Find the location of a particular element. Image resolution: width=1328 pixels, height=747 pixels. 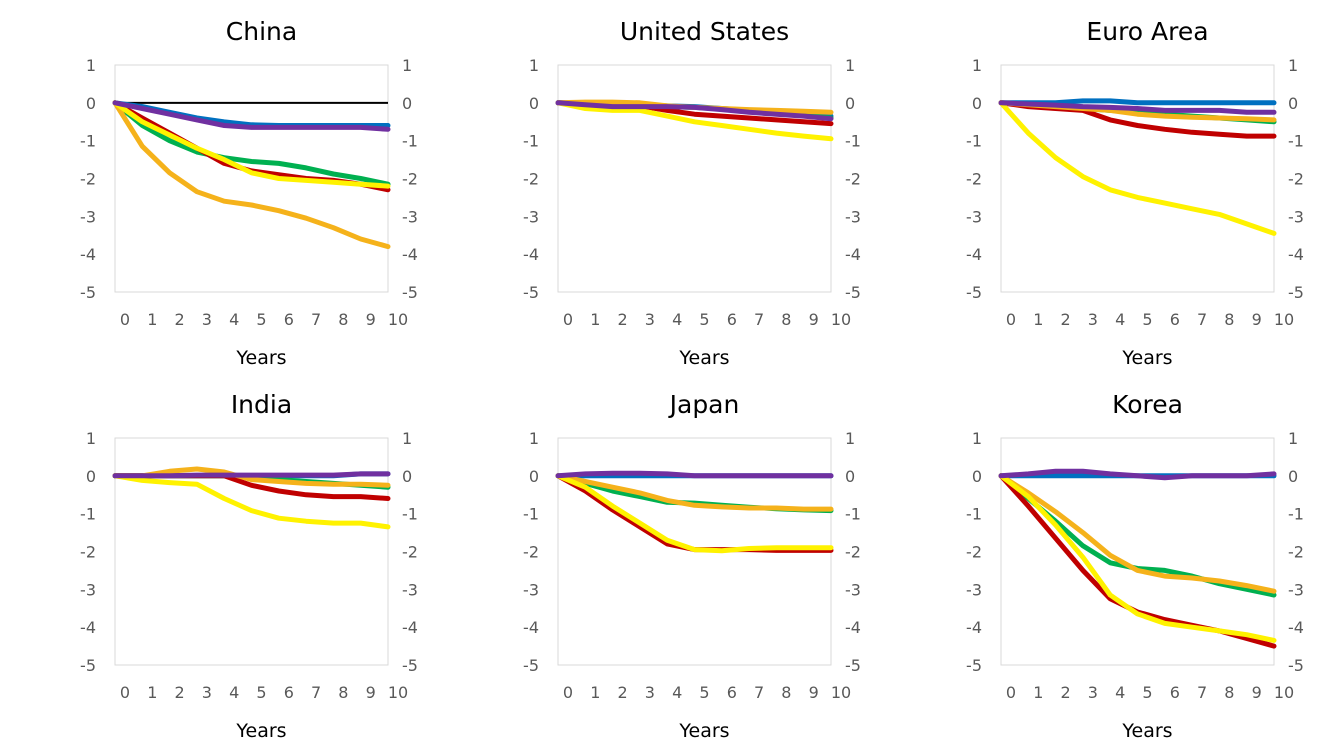

chart-title: India is located at coordinates (261, 404).